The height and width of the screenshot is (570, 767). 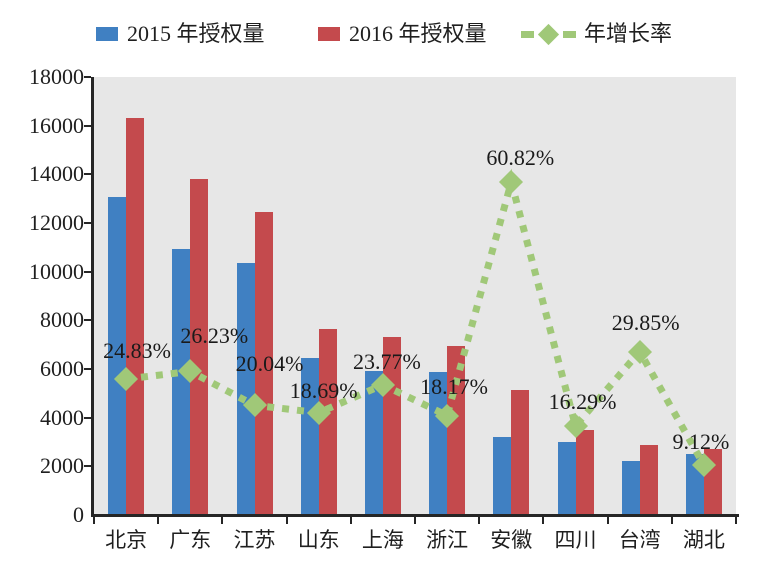 I want to click on x-axis-category-label: 浙江, so click(x=447, y=540).